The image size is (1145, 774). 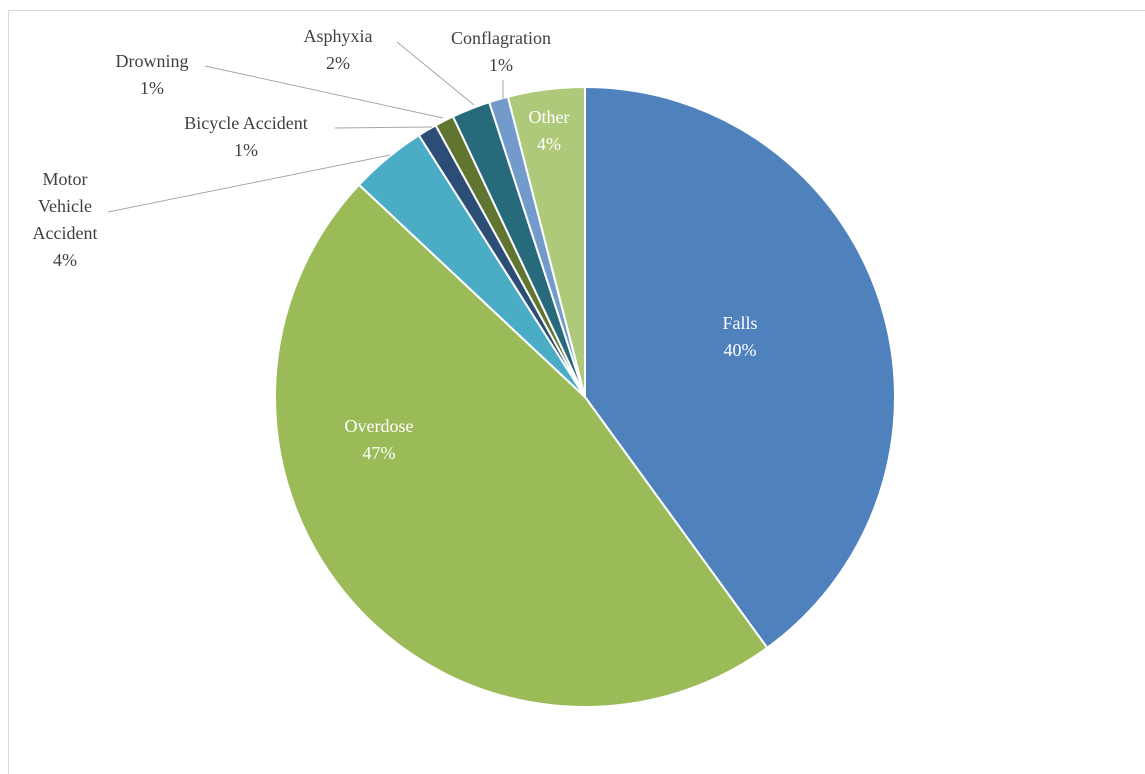 What do you see at coordinates (246, 137) in the screenshot?
I see `data-label: Bicycle Accident 1%` at bounding box center [246, 137].